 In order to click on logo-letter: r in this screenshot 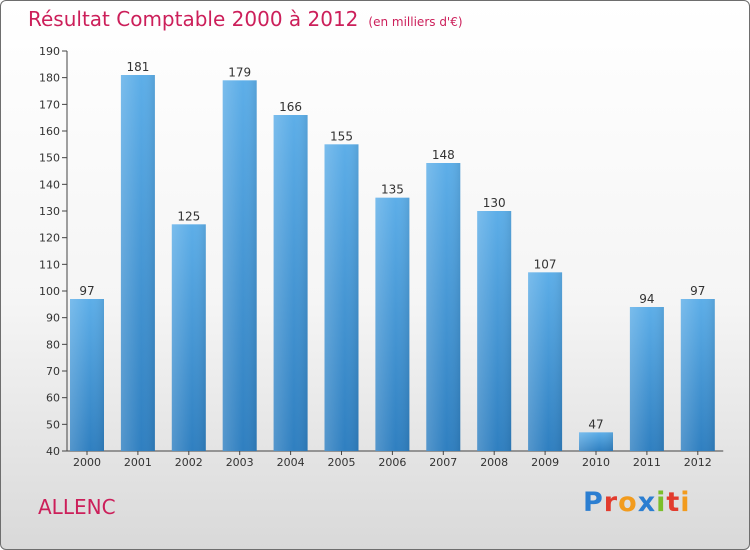, I will do `click(611, 502)`.